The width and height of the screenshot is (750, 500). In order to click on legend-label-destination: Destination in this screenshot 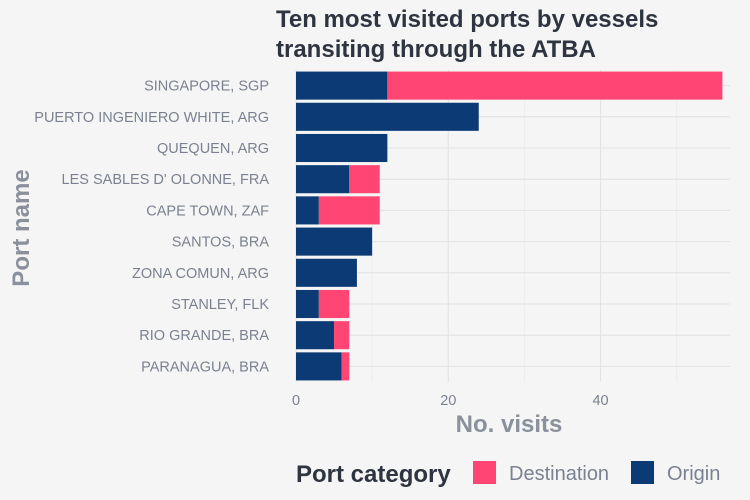, I will do `click(559, 474)`.